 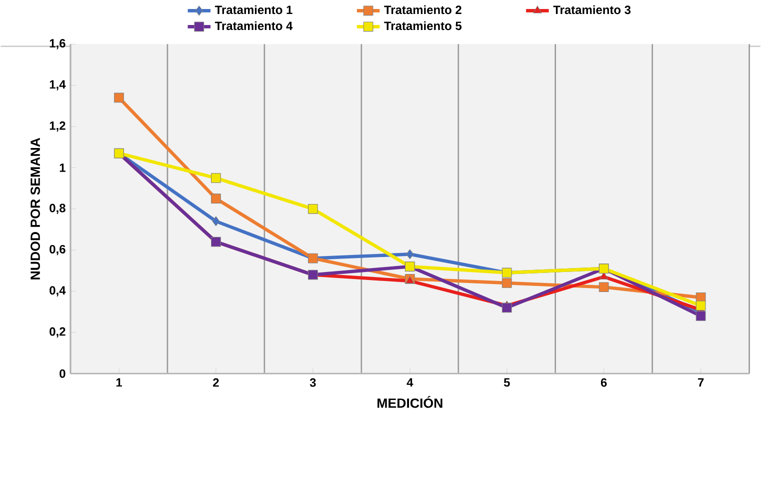 What do you see at coordinates (253, 26) in the screenshot?
I see `legend-label: Tratamiento 4` at bounding box center [253, 26].